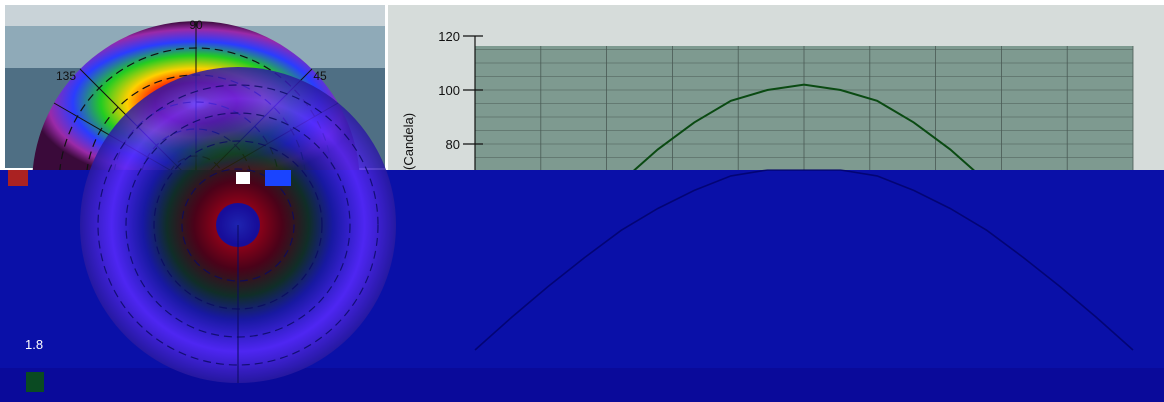  Describe the element at coordinates (66, 76) in the screenshot. I see `polar-angle-label-135: 135` at that location.